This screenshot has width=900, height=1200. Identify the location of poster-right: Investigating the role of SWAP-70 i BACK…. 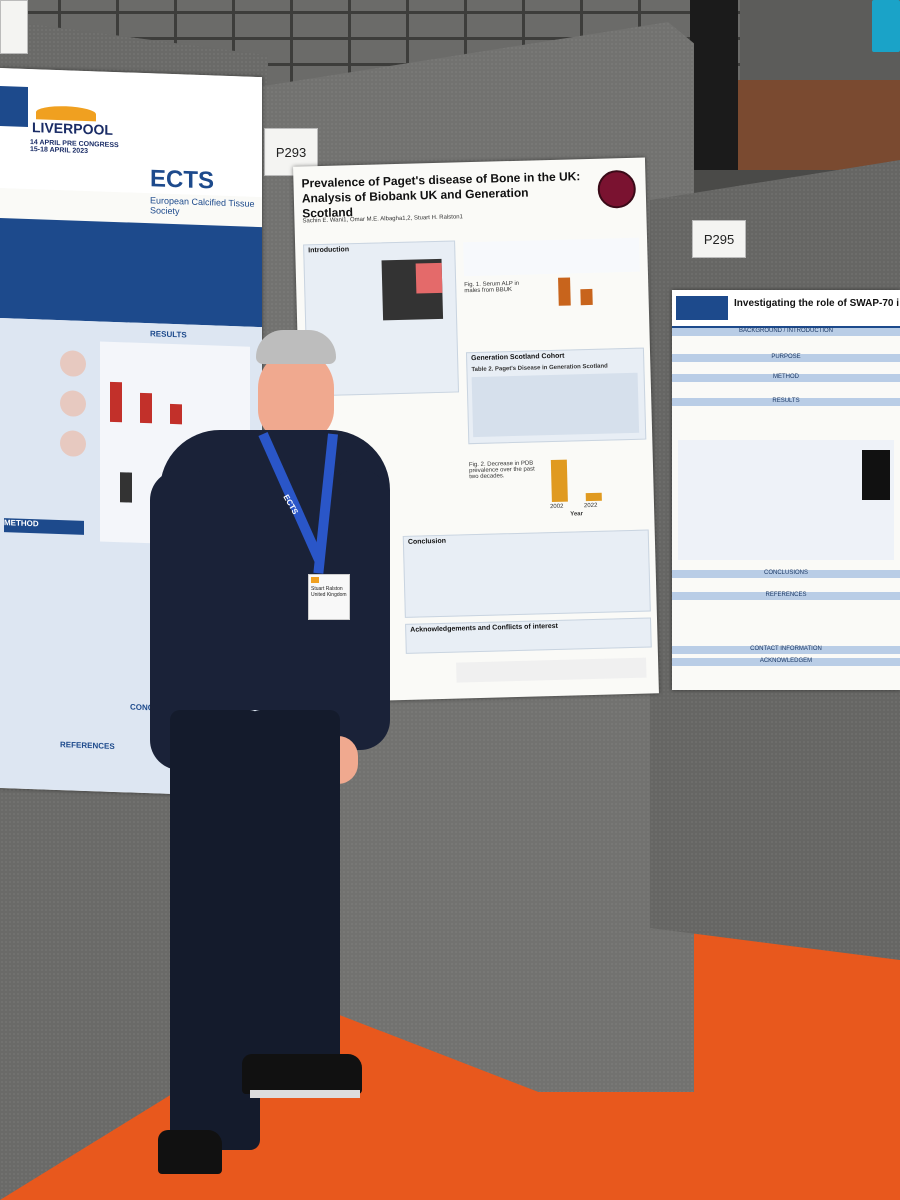
(786, 490).